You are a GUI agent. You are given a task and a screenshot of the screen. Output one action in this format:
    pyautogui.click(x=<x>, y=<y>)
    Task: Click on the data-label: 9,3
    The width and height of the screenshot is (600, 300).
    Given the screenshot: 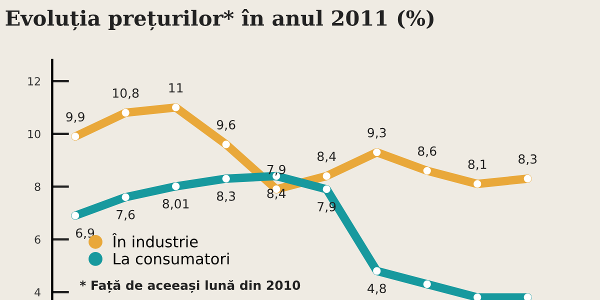 What is the action you would take?
    pyautogui.click(x=377, y=133)
    